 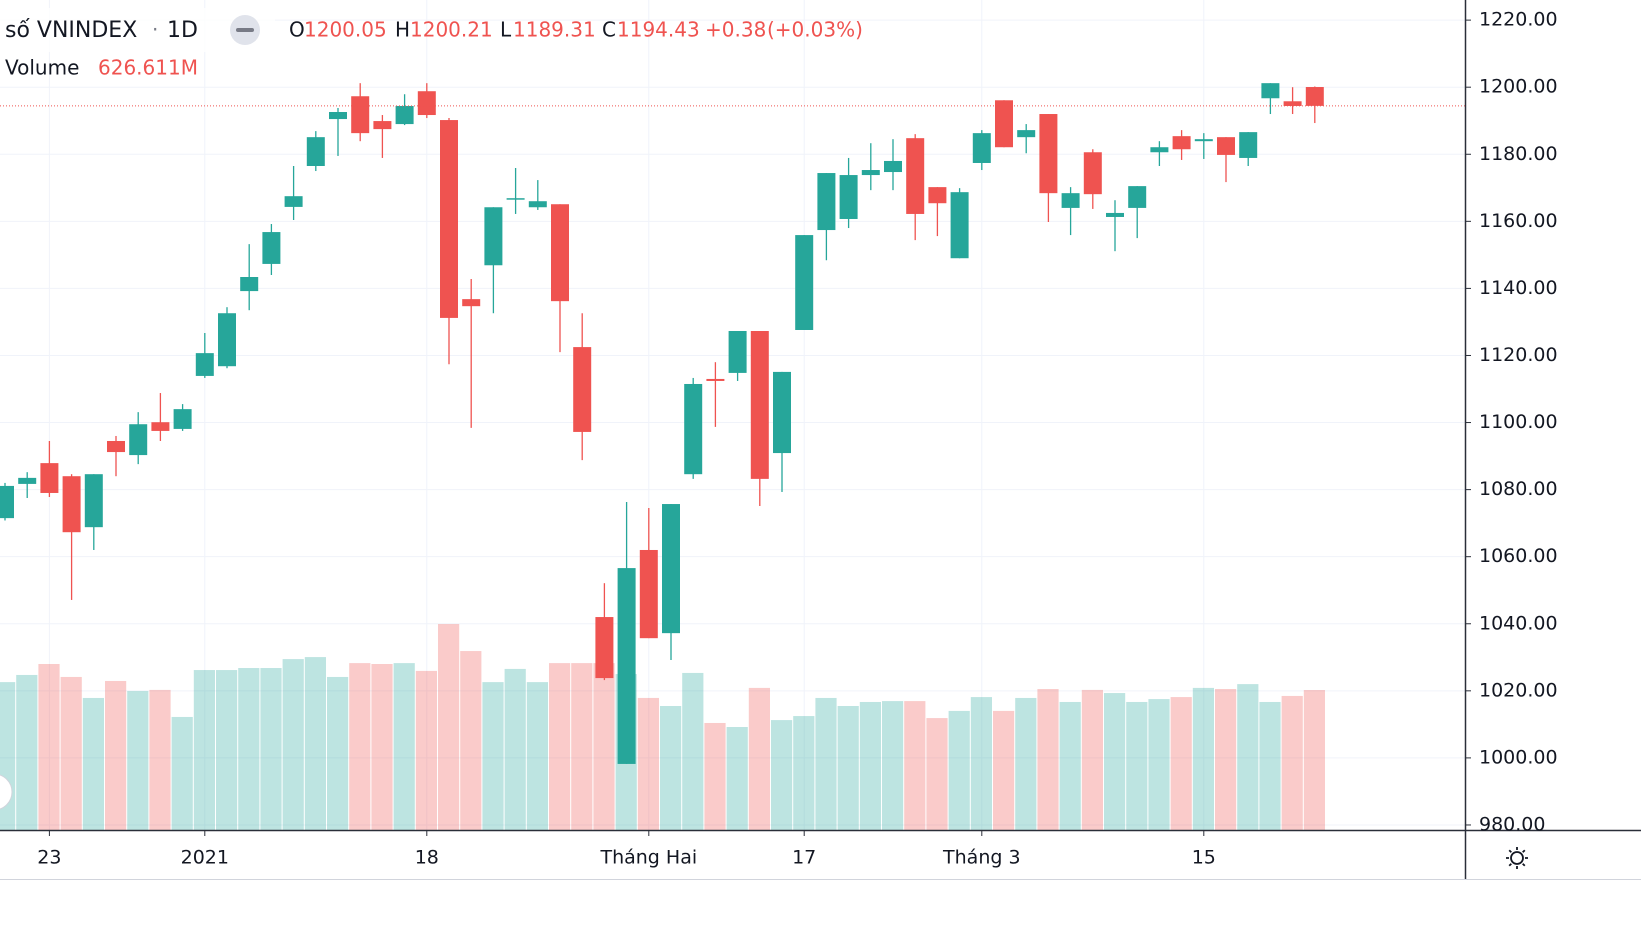 I want to click on gear-ring, so click(x=1517, y=858).